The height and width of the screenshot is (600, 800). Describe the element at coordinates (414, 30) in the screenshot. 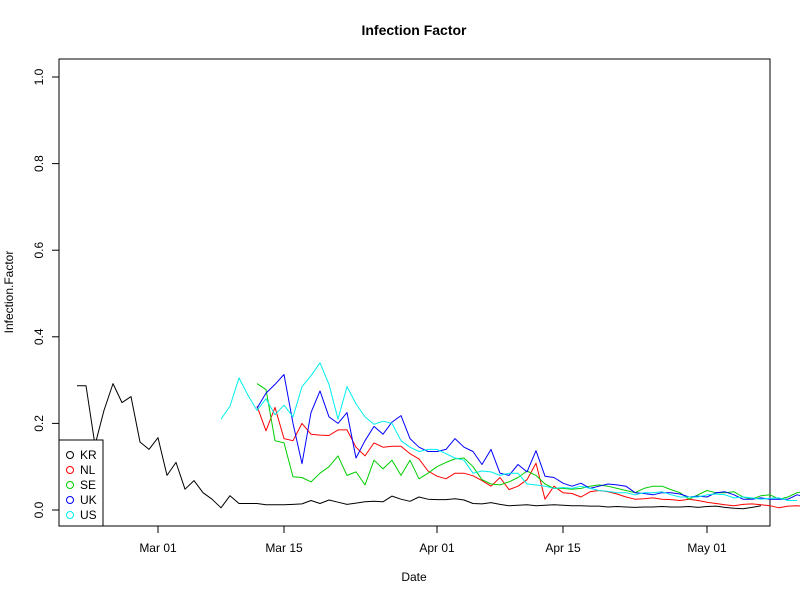

I see `chart-title: Infection Factor` at that location.